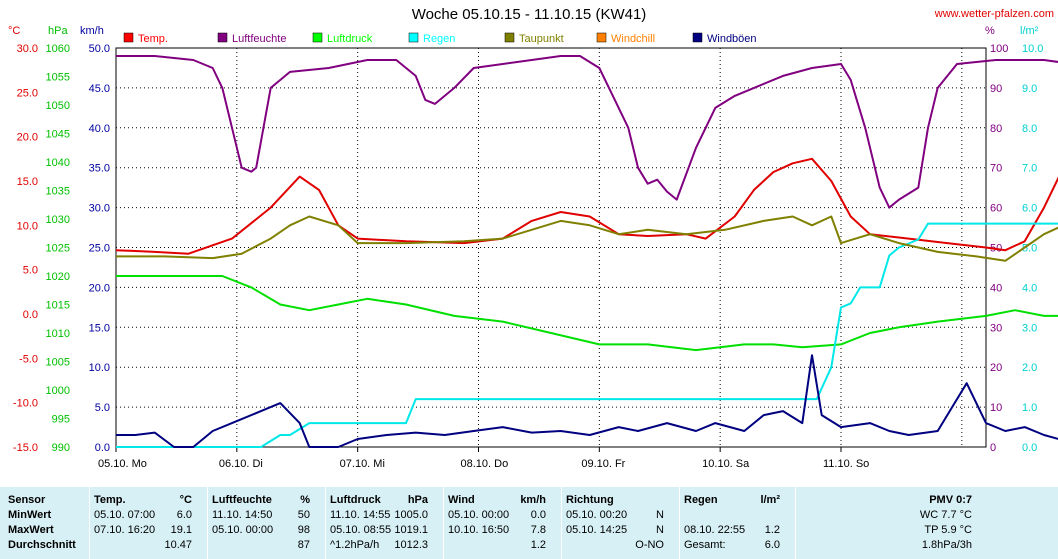 This screenshot has width=1058, height=559. I want to click on y-tick-label: 1.0, so click(1029, 408).